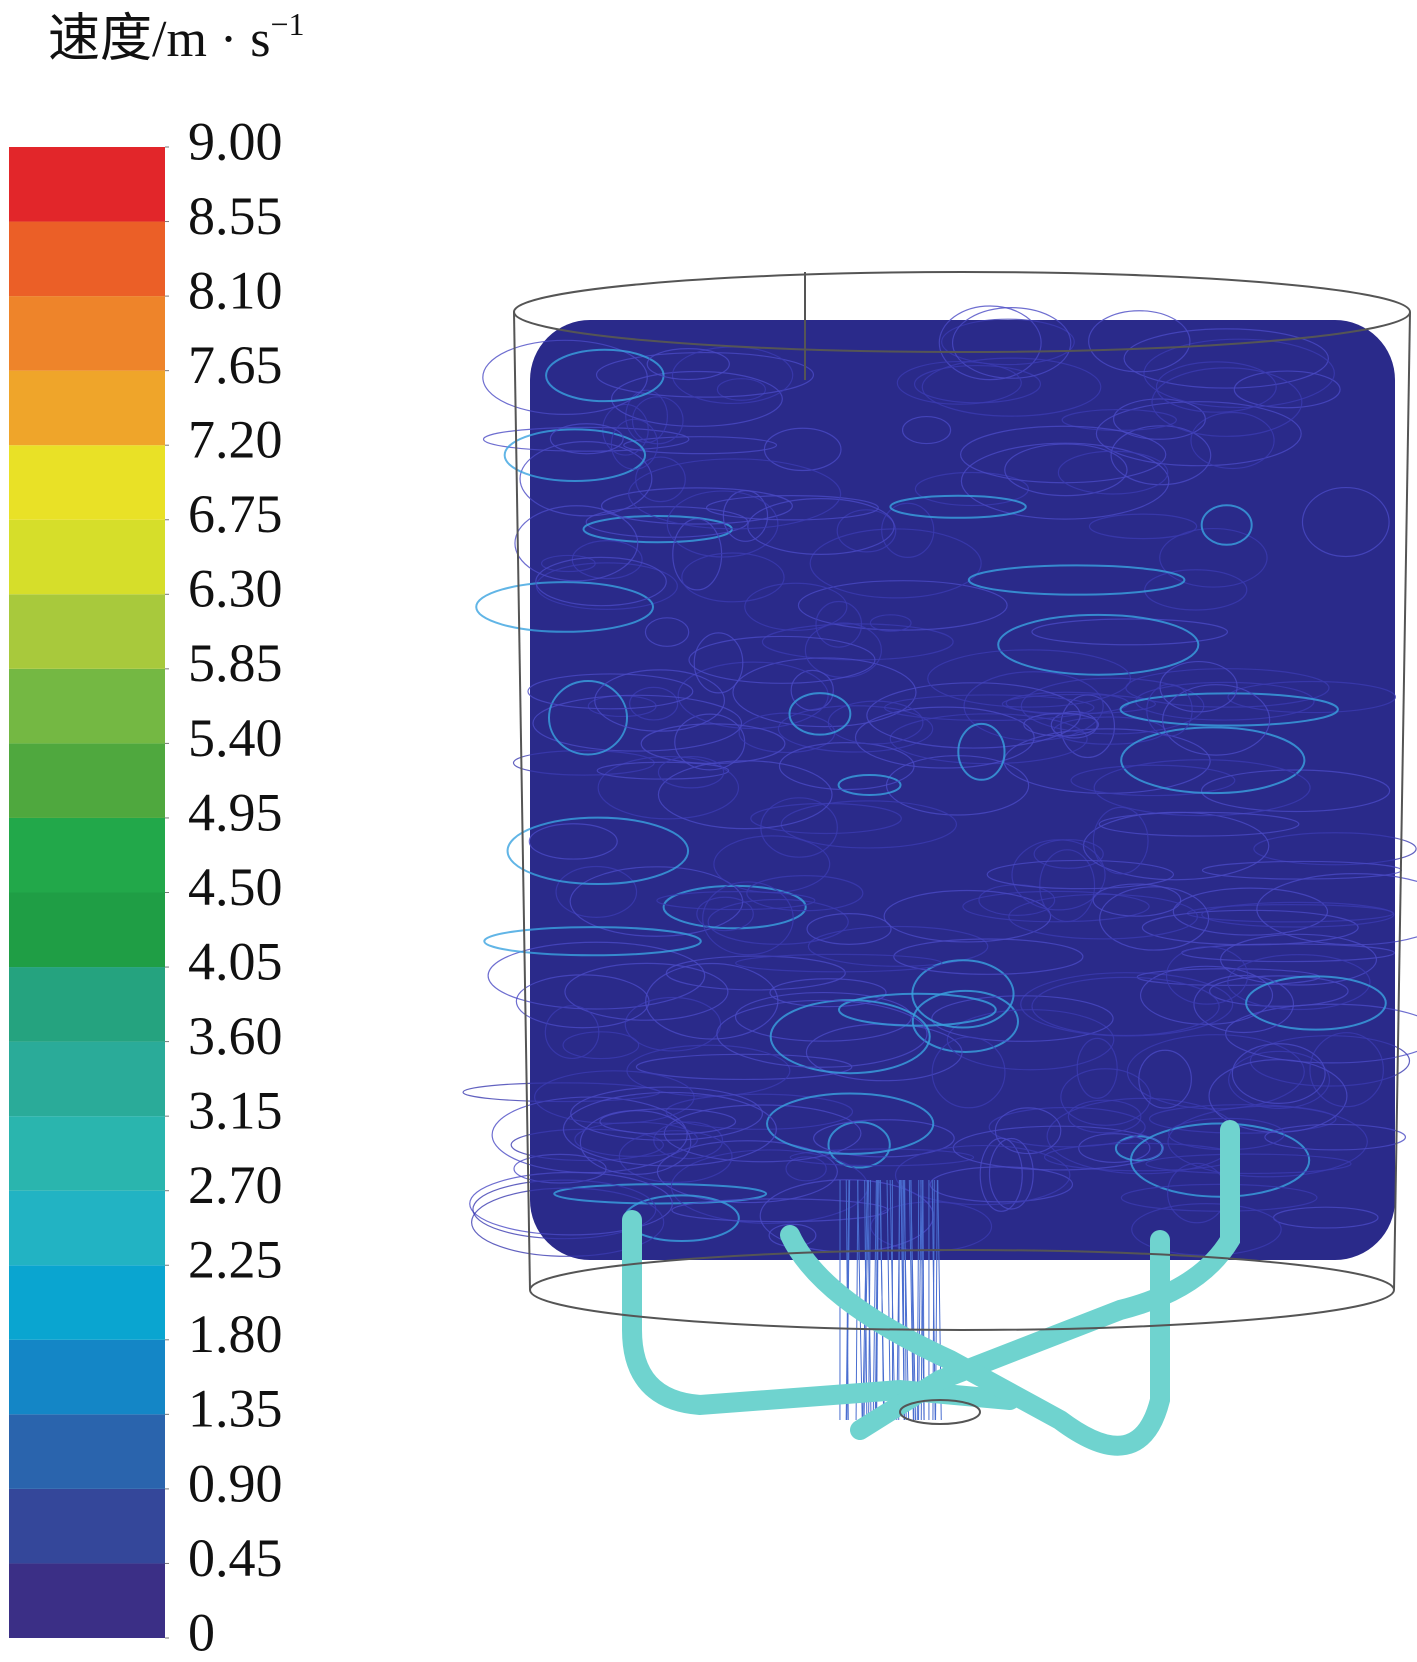 Image resolution: width=1417 pixels, height=1662 pixels. What do you see at coordinates (235, 141) in the screenshot?
I see `tick-label: 9.00` at bounding box center [235, 141].